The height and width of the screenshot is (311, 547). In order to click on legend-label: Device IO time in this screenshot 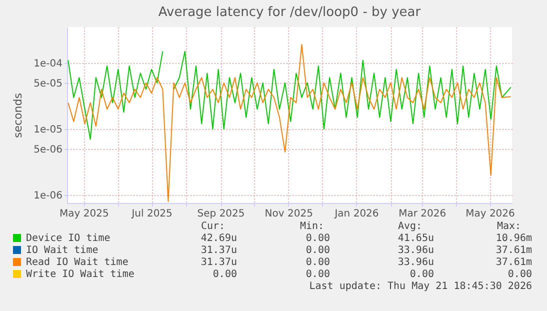, I will do `click(68, 238)`.